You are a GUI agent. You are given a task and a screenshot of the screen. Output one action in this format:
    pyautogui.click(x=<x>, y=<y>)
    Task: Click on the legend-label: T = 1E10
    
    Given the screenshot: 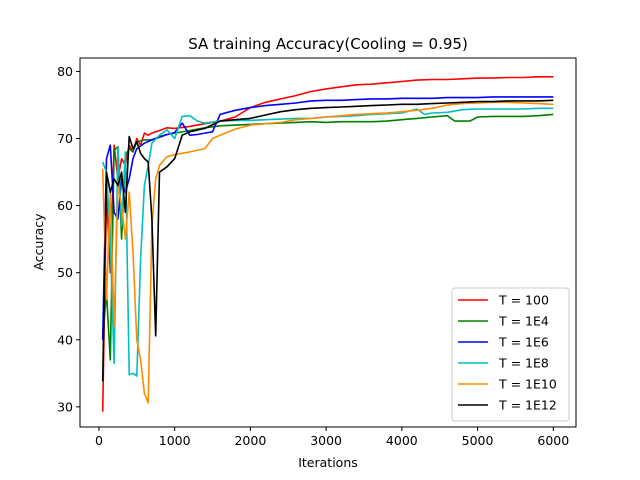 What is the action you would take?
    pyautogui.click(x=527, y=384)
    